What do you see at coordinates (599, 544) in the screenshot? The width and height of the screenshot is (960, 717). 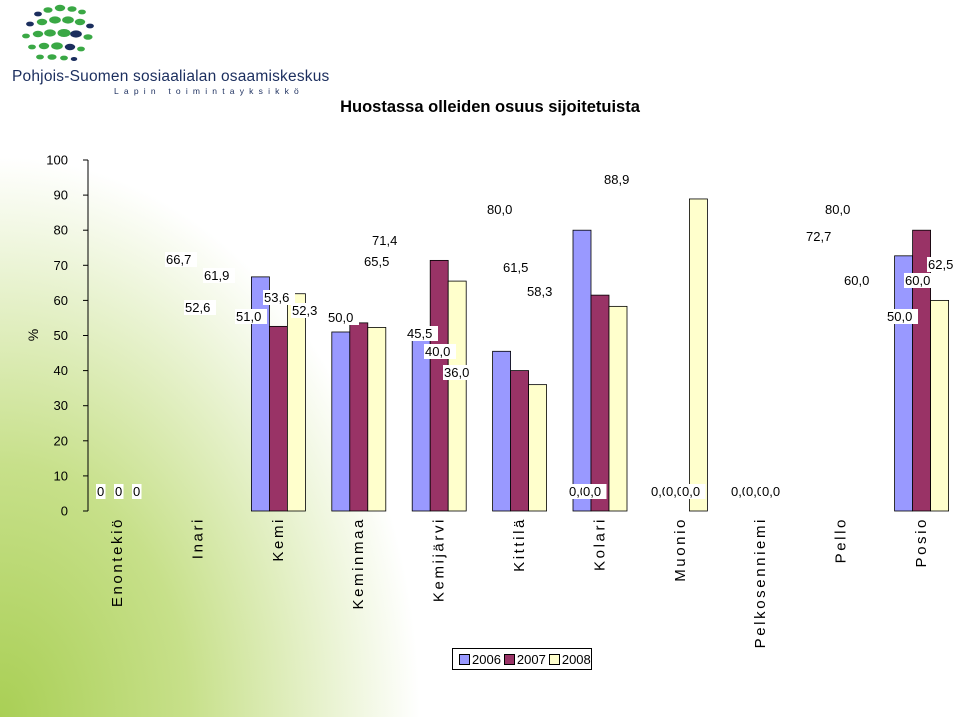 I see `x-label-Kolari: Kolari` at bounding box center [599, 544].